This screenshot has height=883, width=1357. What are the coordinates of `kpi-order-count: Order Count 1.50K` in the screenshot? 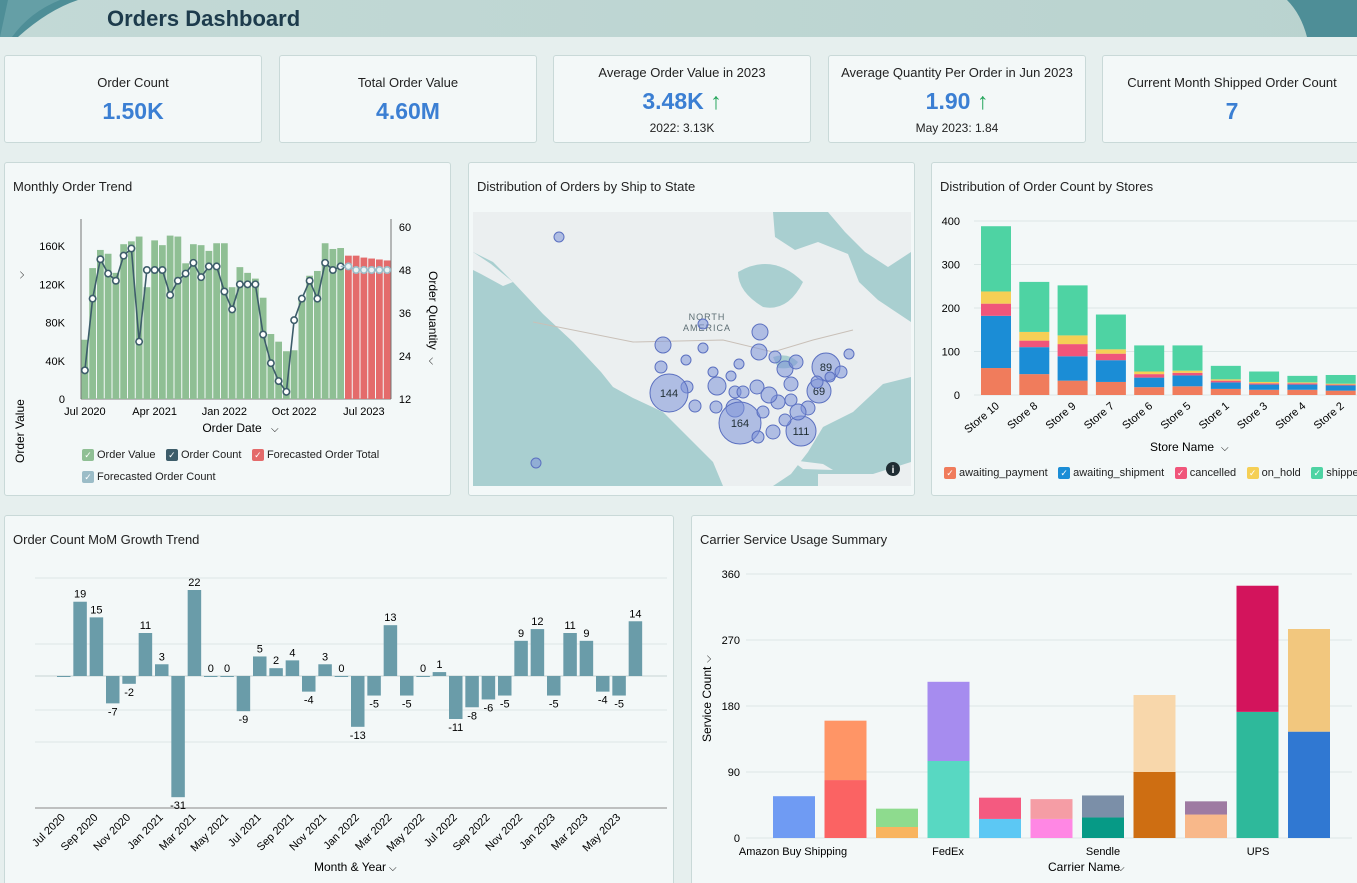 It's located at (133, 99).